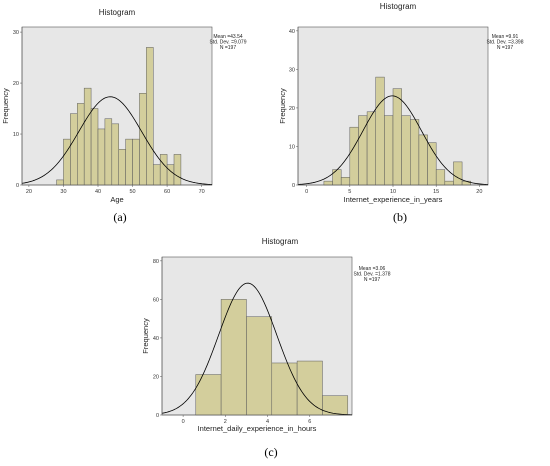 This screenshot has height=466, width=550. What do you see at coordinates (98, 192) in the screenshot?
I see `x-tick-label: 40` at bounding box center [98, 192].